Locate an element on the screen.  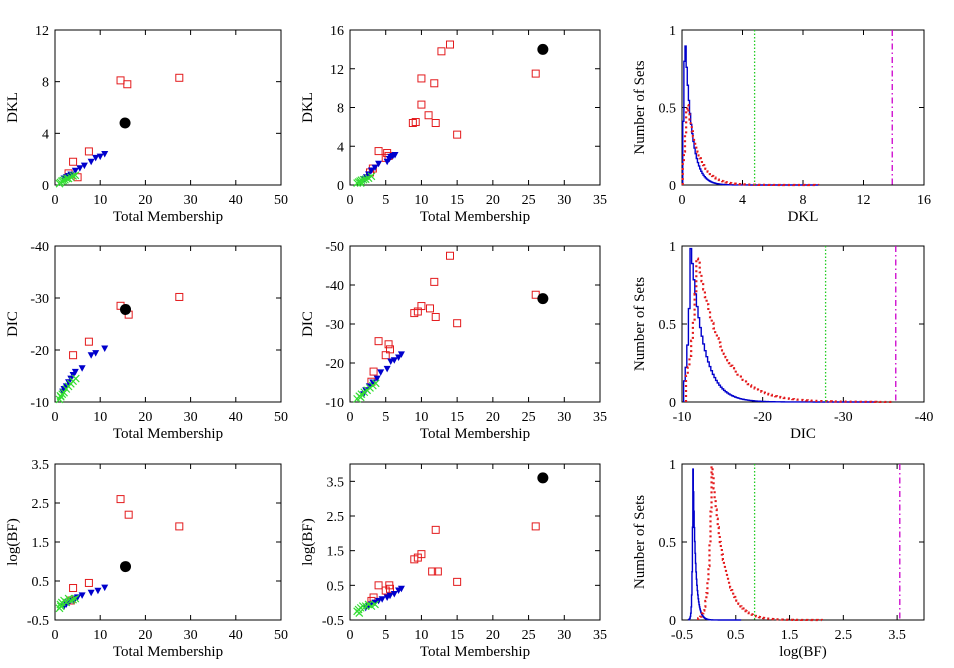
x-axis-label: Total Membership is located at coordinates (475, 217).